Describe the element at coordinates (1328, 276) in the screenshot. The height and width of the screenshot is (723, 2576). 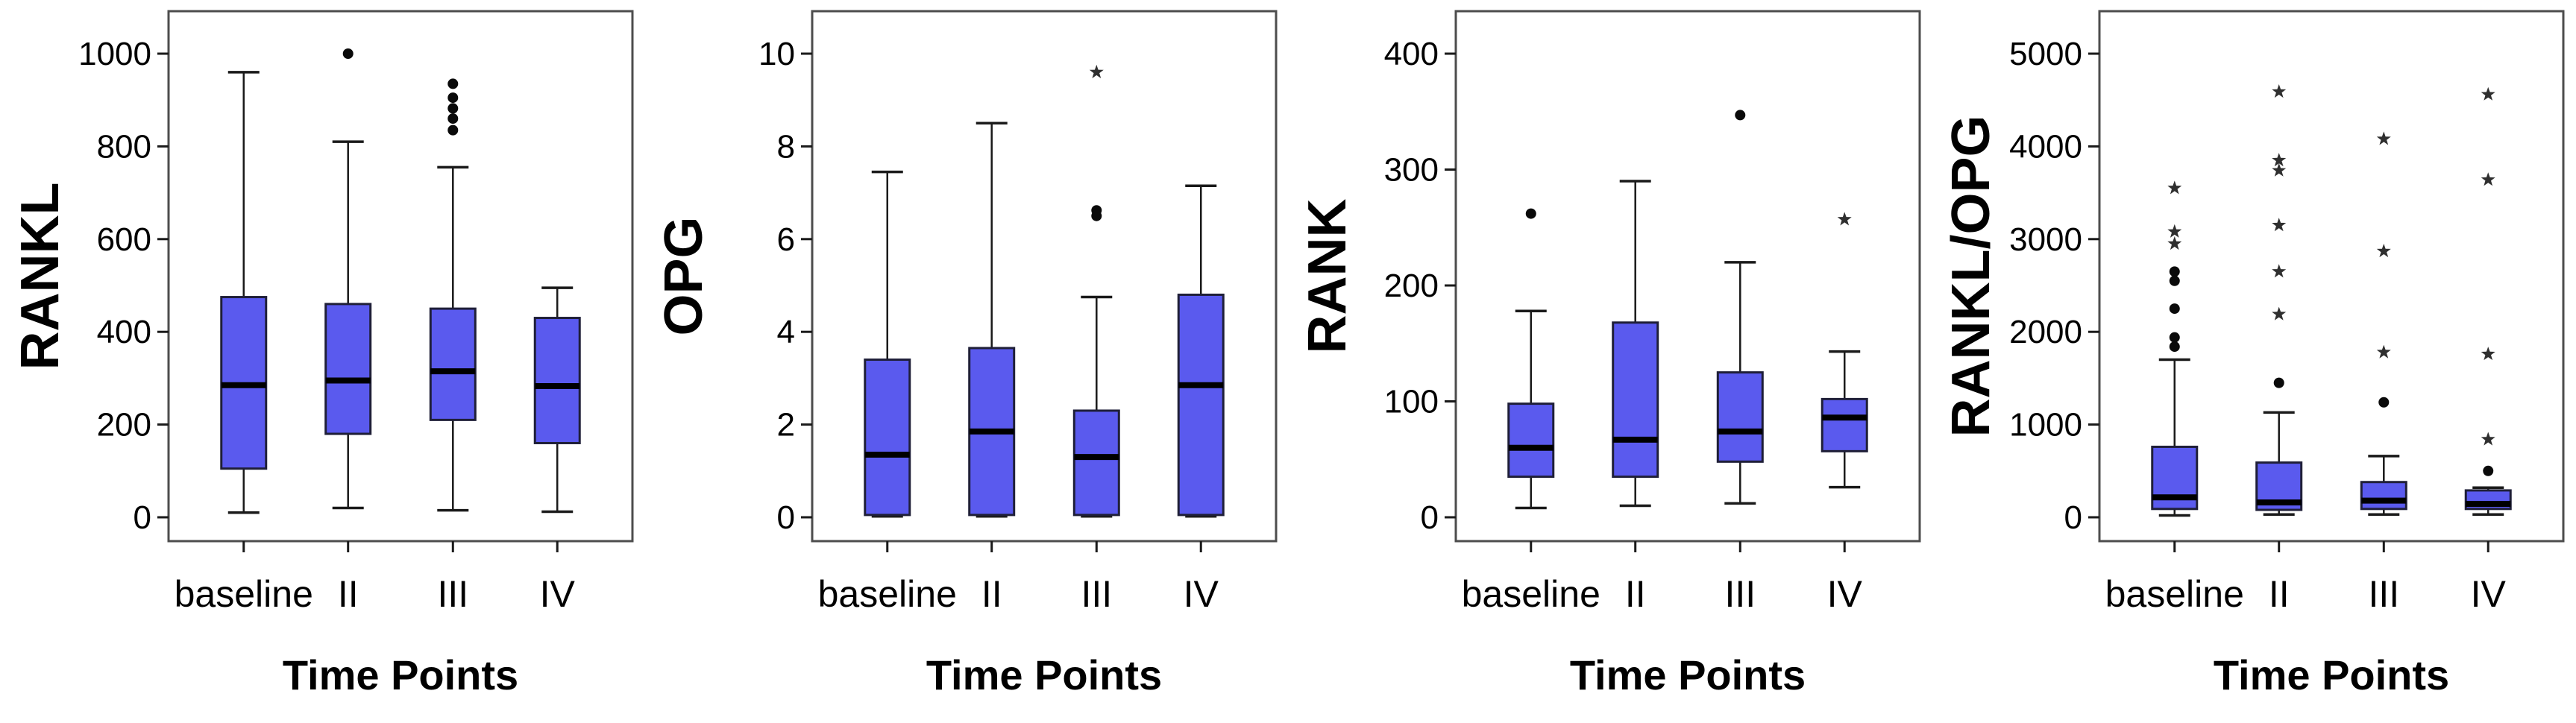
I see `y-axis-title: RANK` at that location.